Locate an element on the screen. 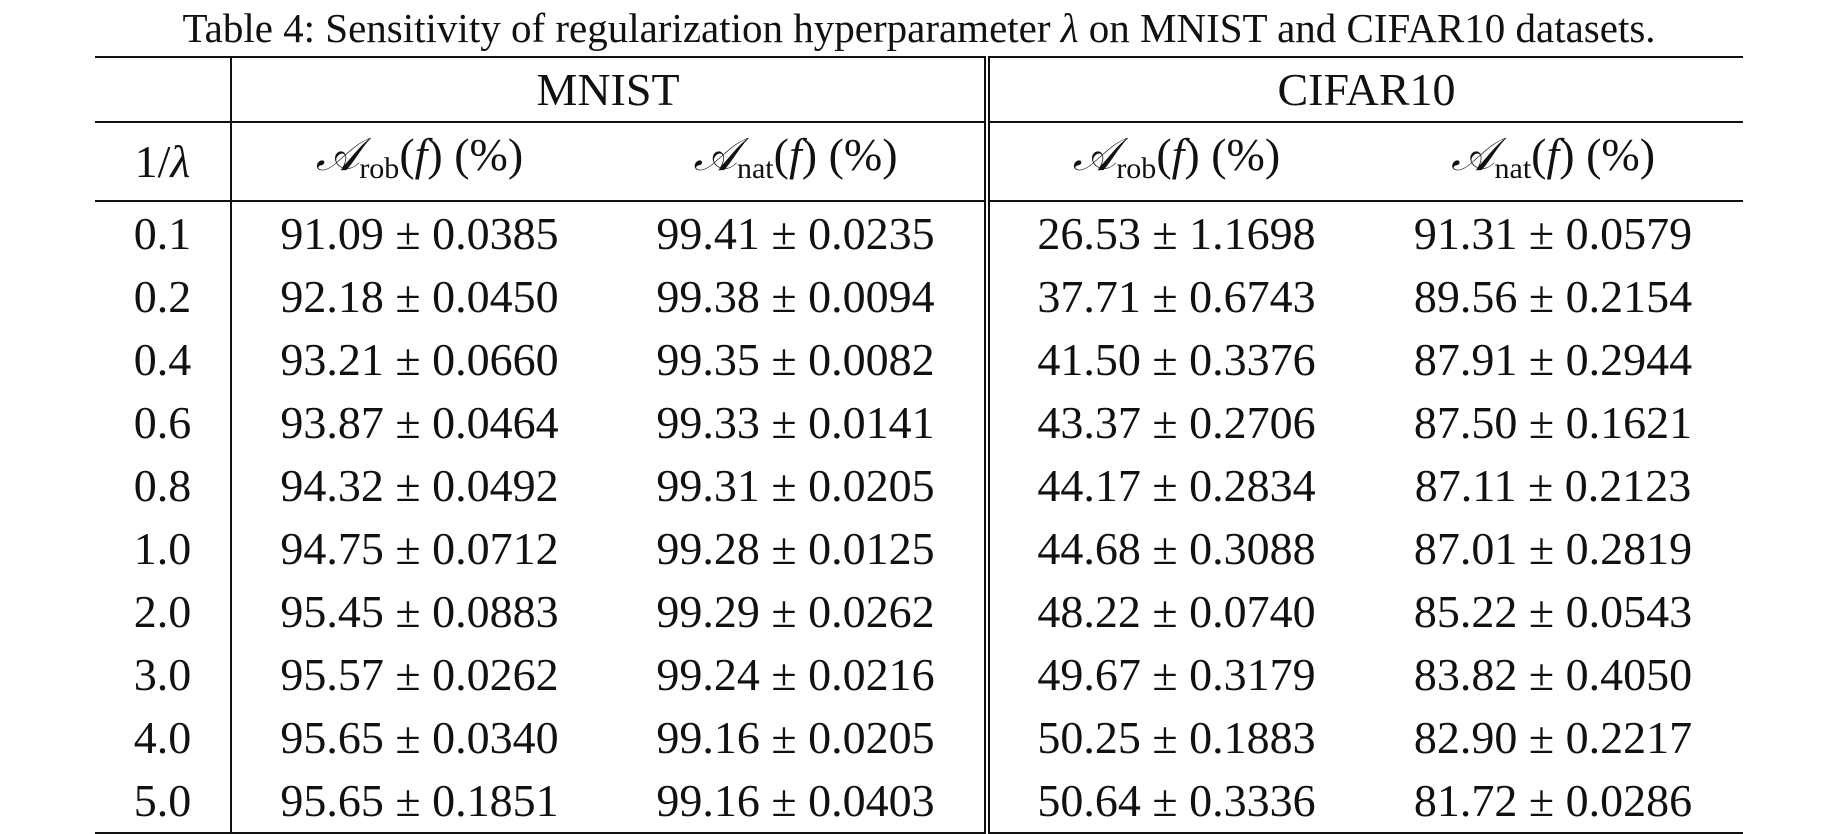  mnist-rob-cell: 93.87 ± 0.0464 is located at coordinates (419, 422).